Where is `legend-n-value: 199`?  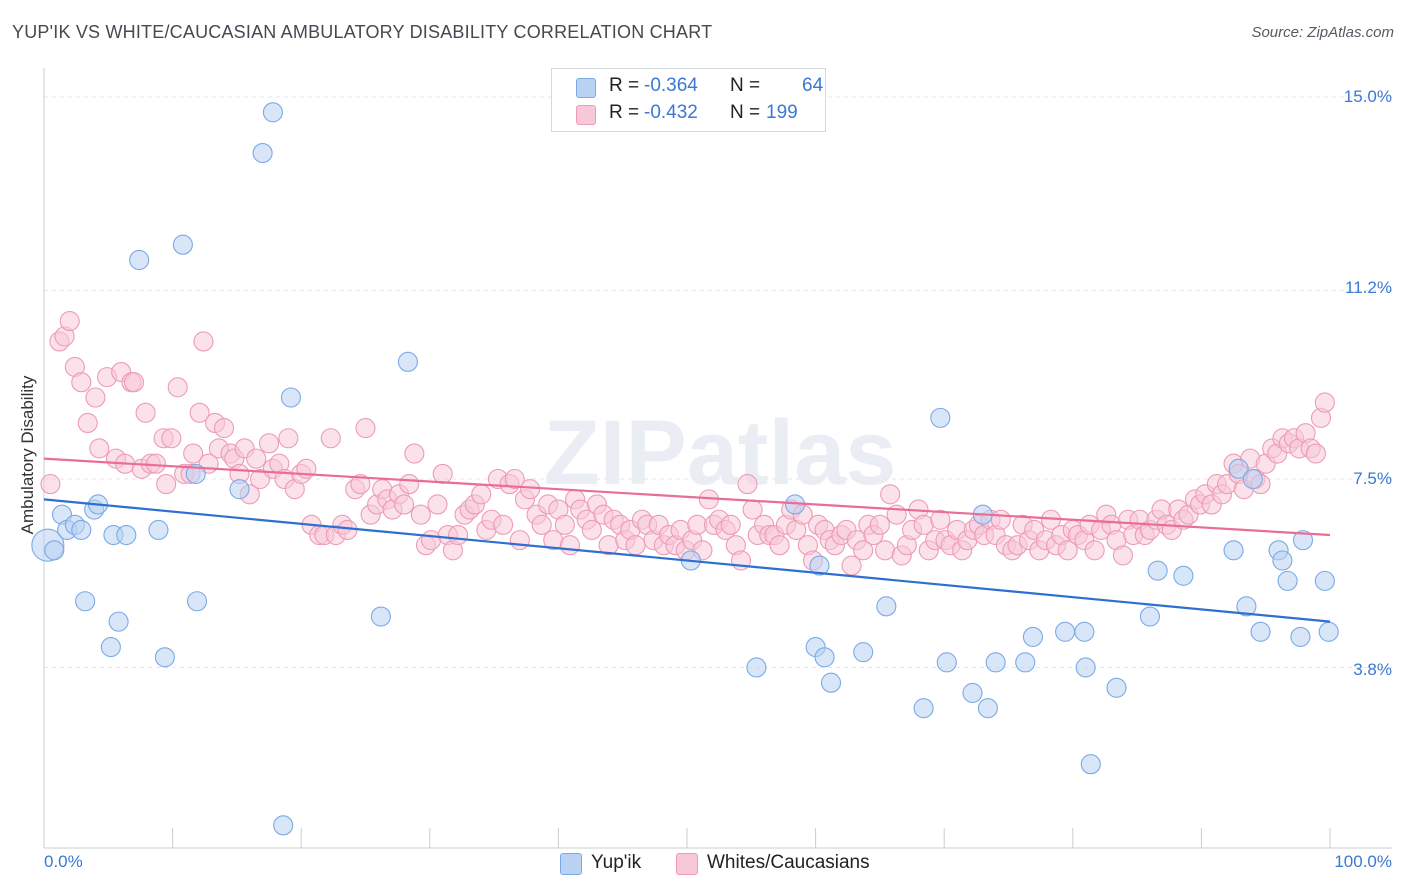 legend-n-value: 199 is located at coordinates (782, 112).